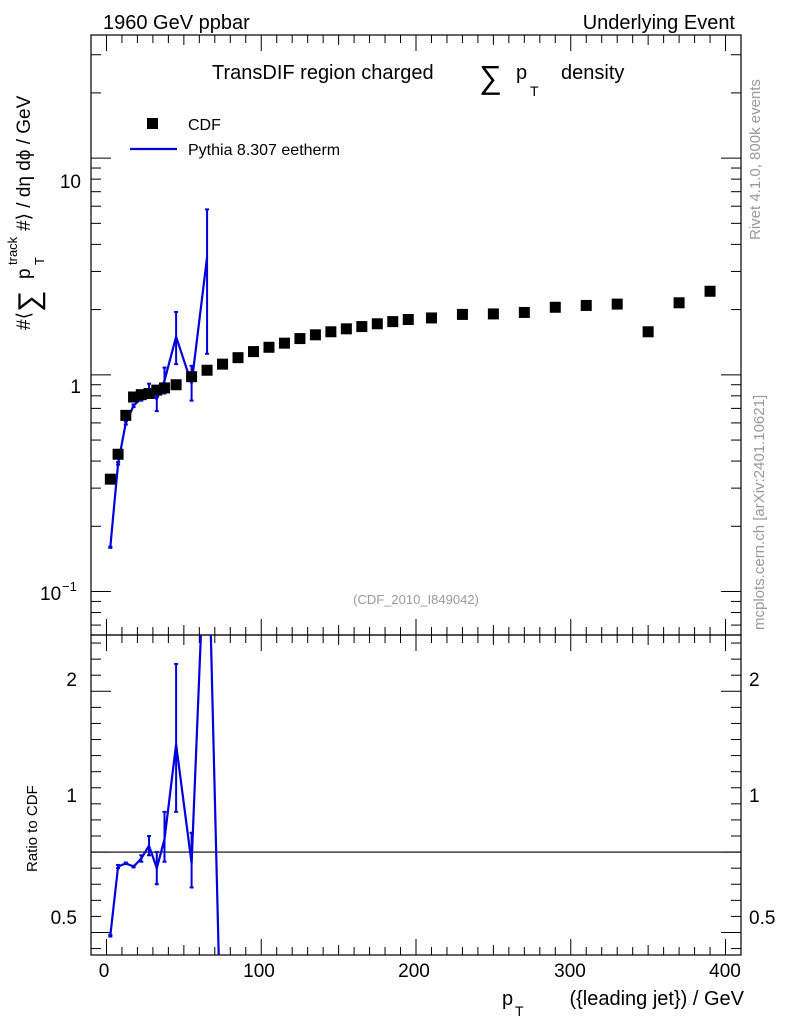 Image resolution: width=786 pixels, height=1024 pixels. I want to click on legend: CDF Pythia 8.307 eetherm, so click(235, 138).